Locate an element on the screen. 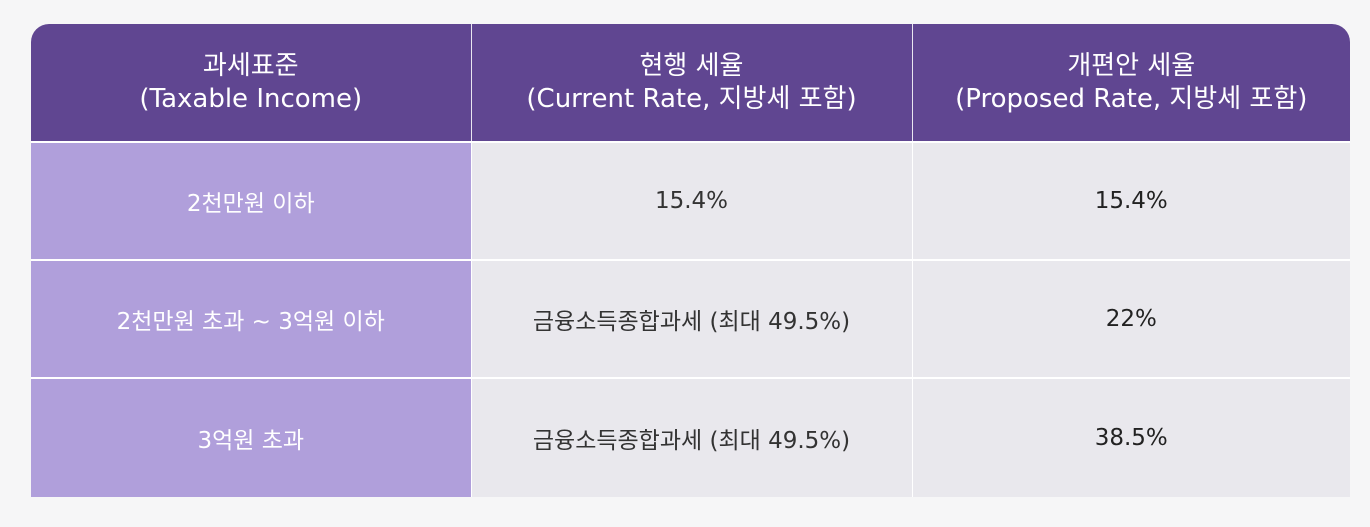  header-proposed-rate: 개편안 세율 (Proposed Rate, 지방세 포함) is located at coordinates (1130, 83).